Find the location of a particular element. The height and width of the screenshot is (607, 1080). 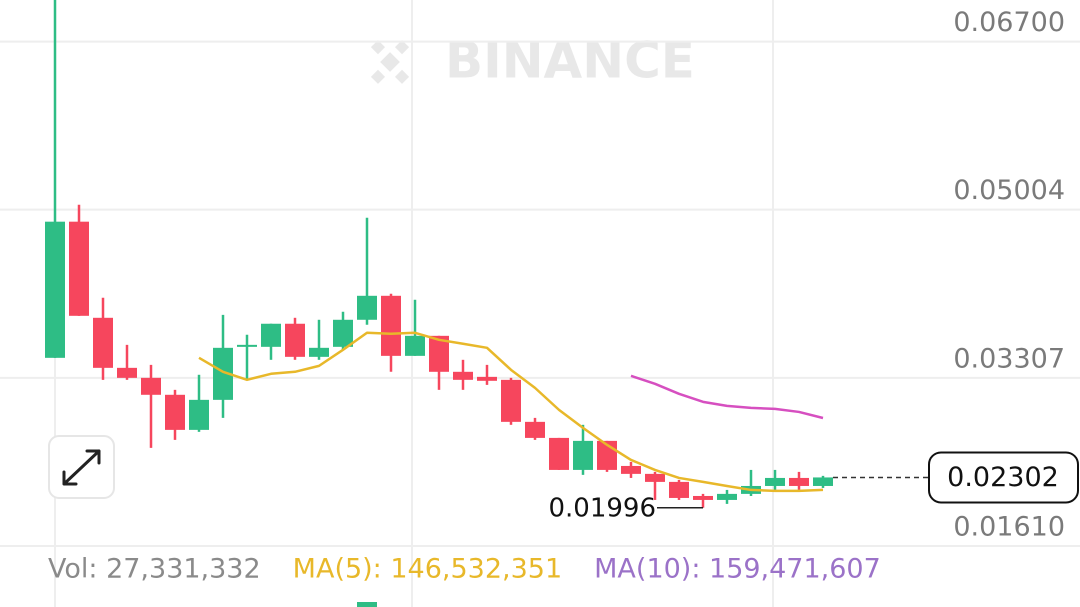

watermark: BINANCE is located at coordinates (532, 61).